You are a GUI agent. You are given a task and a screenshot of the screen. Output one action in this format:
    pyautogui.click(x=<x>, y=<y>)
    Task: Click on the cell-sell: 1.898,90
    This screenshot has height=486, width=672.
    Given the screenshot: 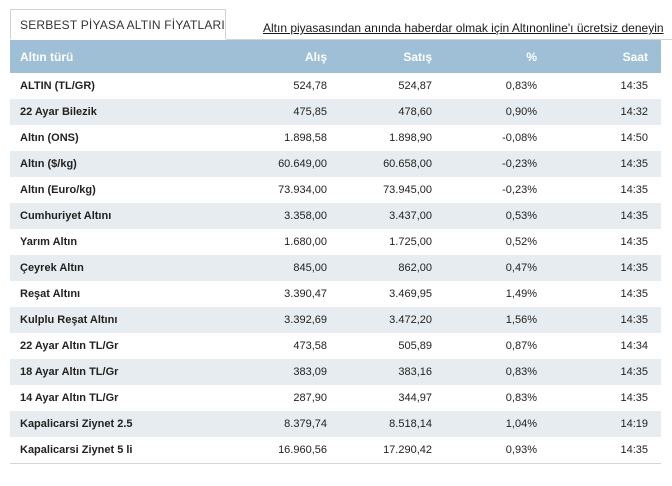 What is the action you would take?
    pyautogui.click(x=392, y=138)
    